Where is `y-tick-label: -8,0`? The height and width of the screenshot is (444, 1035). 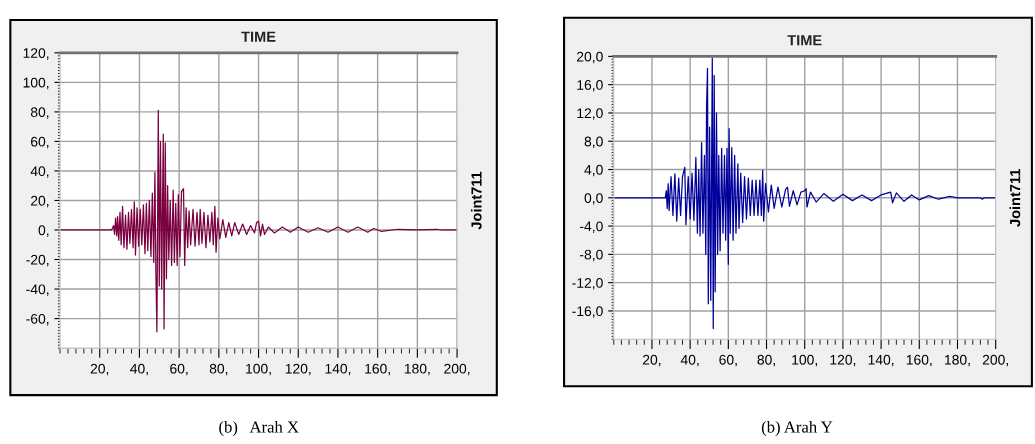
y-tick-label: -8,0 is located at coordinates (591, 255).